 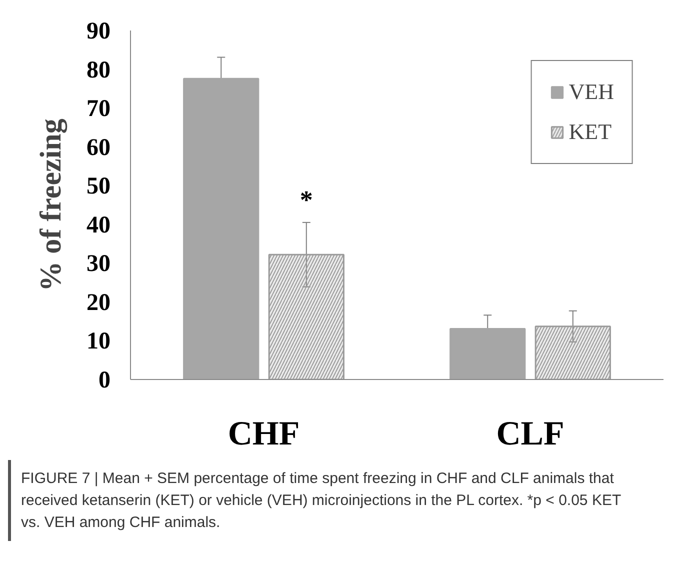 I want to click on annotation: *, so click(x=306, y=199).